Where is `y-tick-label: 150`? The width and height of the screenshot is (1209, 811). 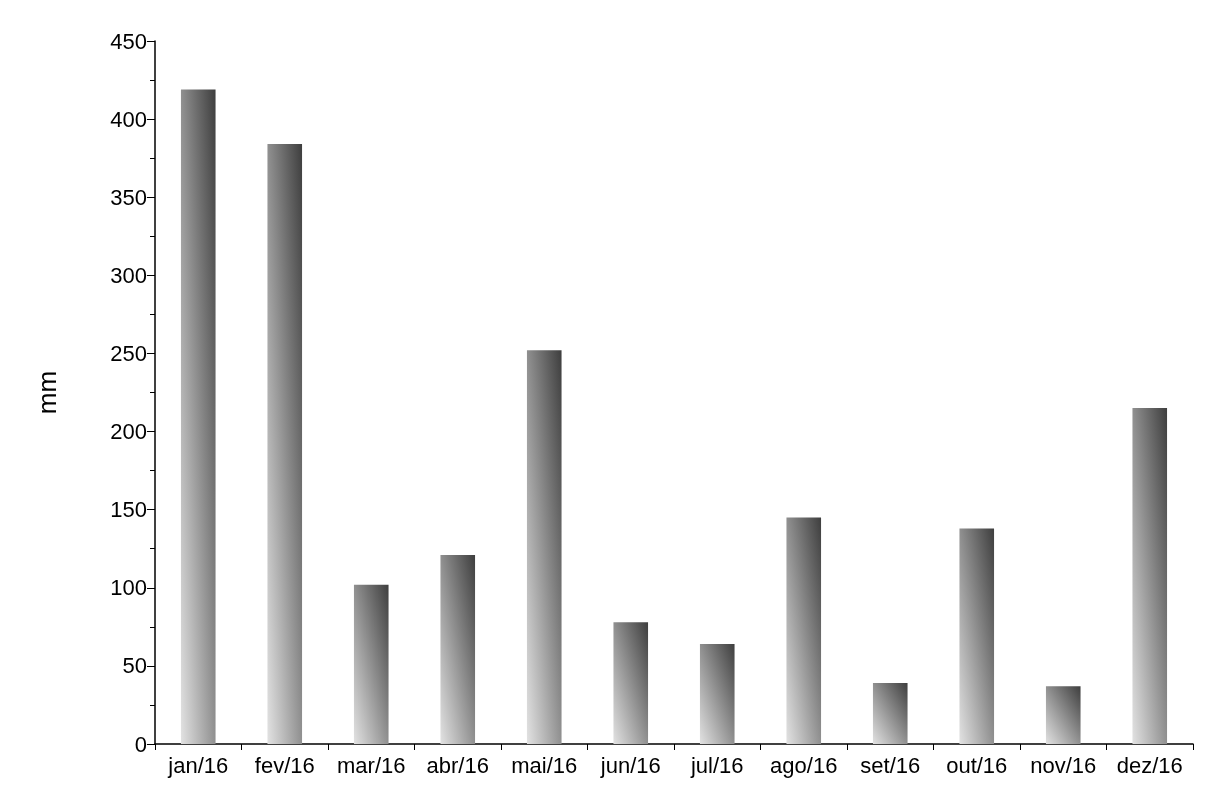 y-tick-label: 150 is located at coordinates (128, 510).